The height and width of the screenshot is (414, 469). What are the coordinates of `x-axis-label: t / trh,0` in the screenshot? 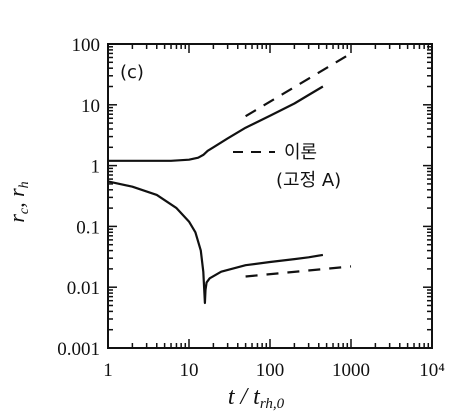 It's located at (256, 398).